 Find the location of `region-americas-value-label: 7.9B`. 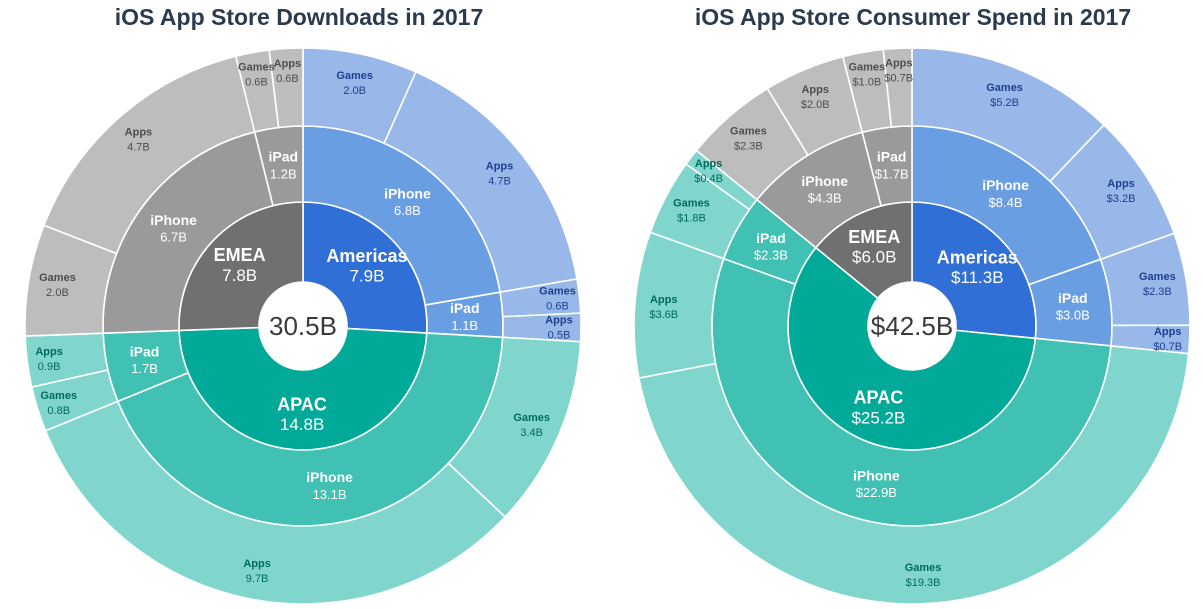

region-americas-value-label: 7.9B is located at coordinates (366, 276).